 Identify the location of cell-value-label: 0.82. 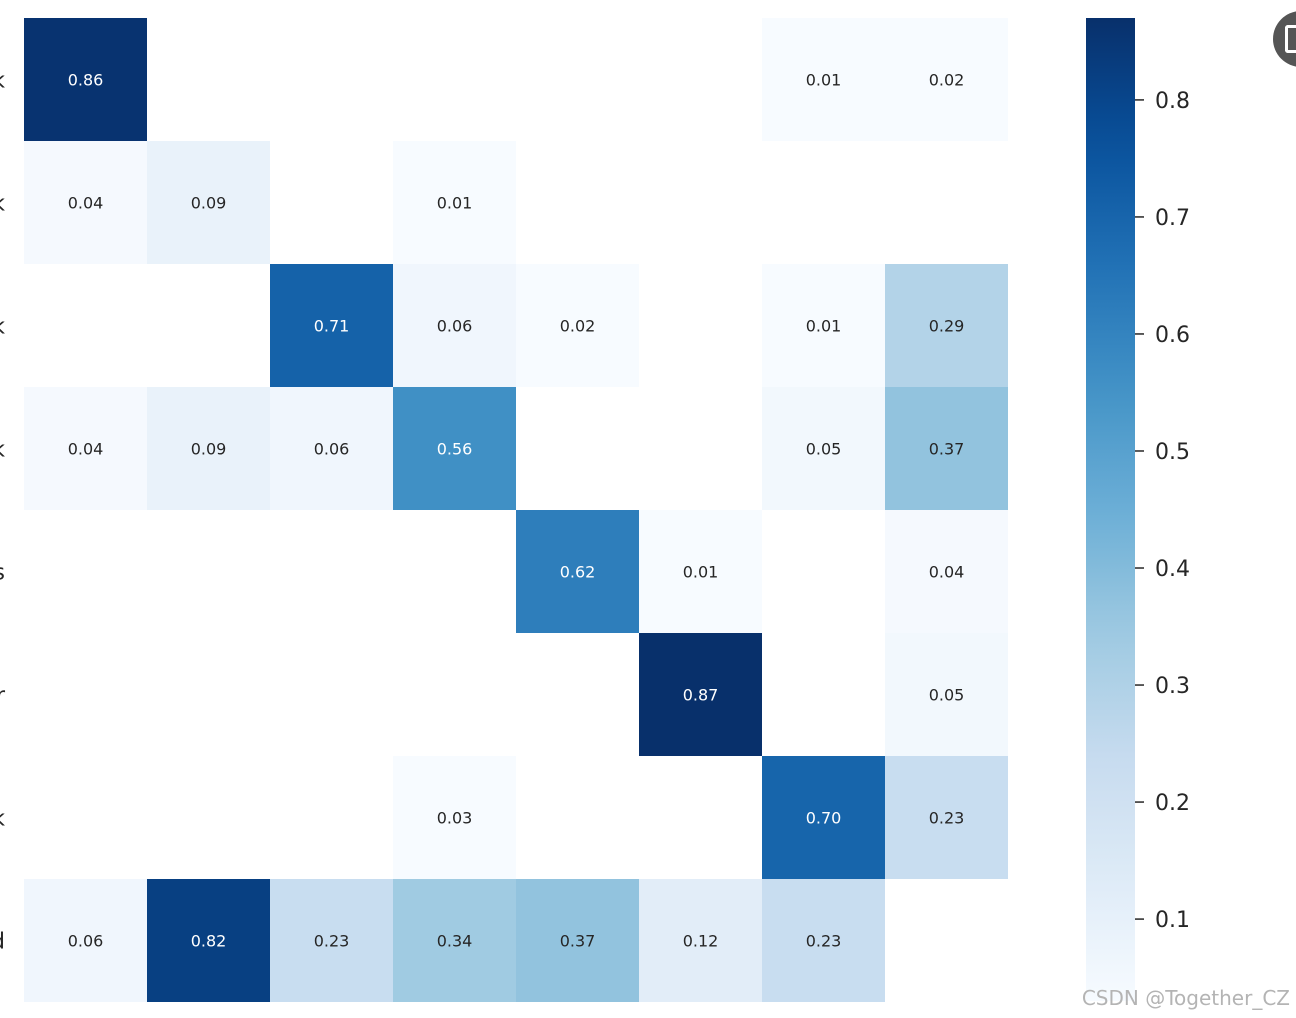
(209, 941).